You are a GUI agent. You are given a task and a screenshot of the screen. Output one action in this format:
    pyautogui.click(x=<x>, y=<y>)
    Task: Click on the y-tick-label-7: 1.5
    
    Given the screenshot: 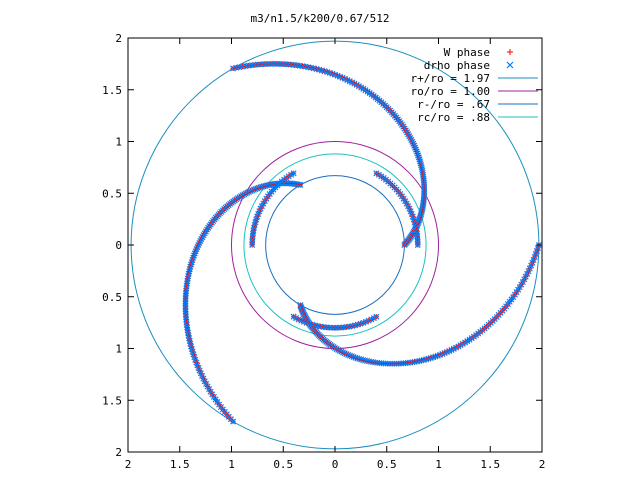 What is the action you would take?
    pyautogui.click(x=112, y=400)
    